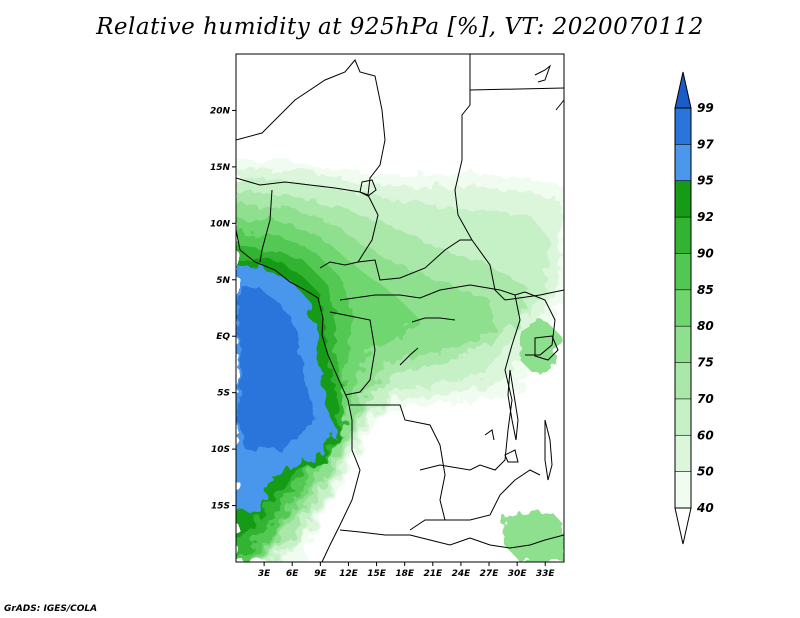 This screenshot has width=800, height=618. What do you see at coordinates (414, 260) in the screenshot?
I see `border-car-north` at bounding box center [414, 260].